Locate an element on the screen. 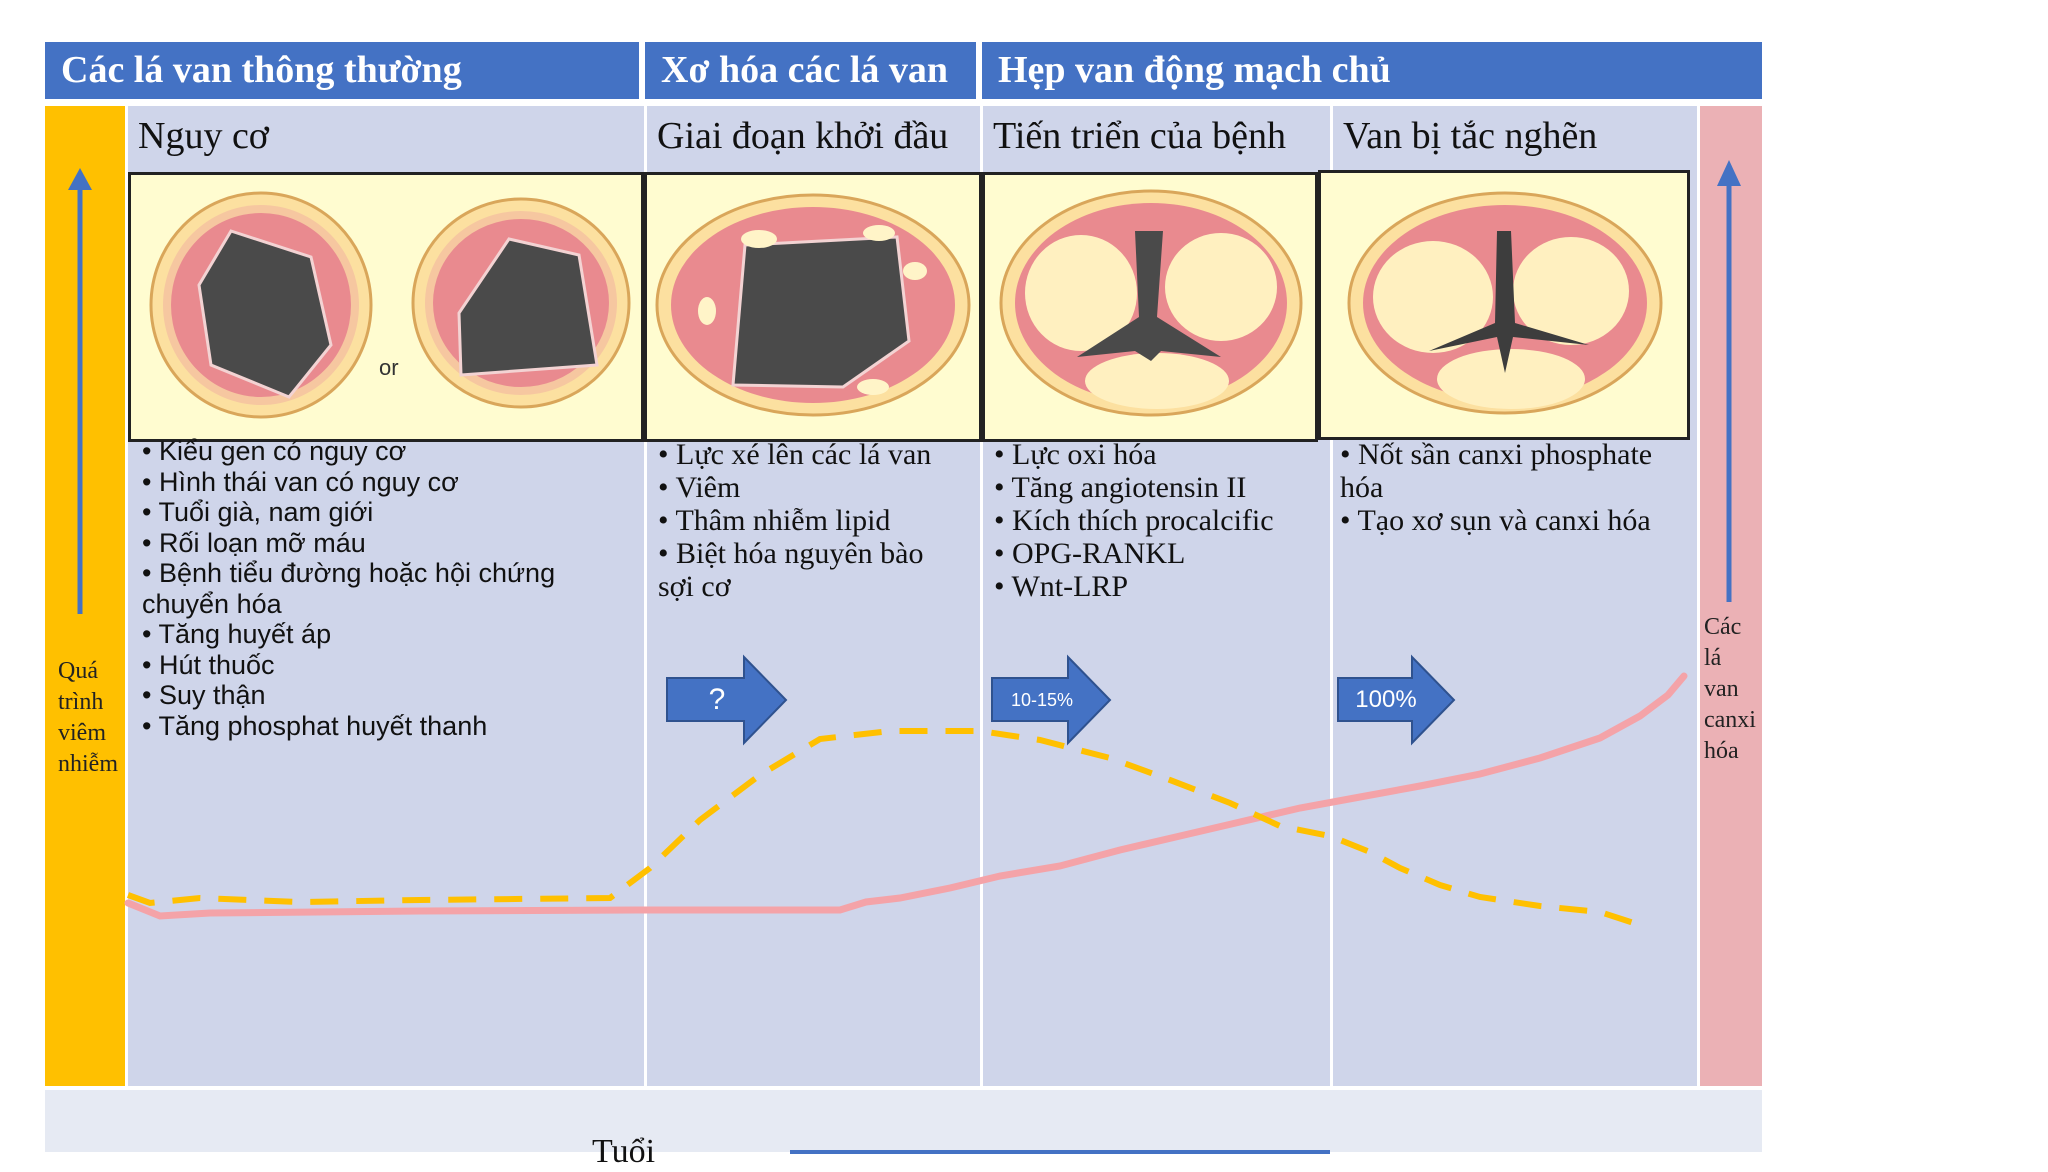 This screenshot has width=2048, height=1172. valve-image-progression is located at coordinates (1150, 307).